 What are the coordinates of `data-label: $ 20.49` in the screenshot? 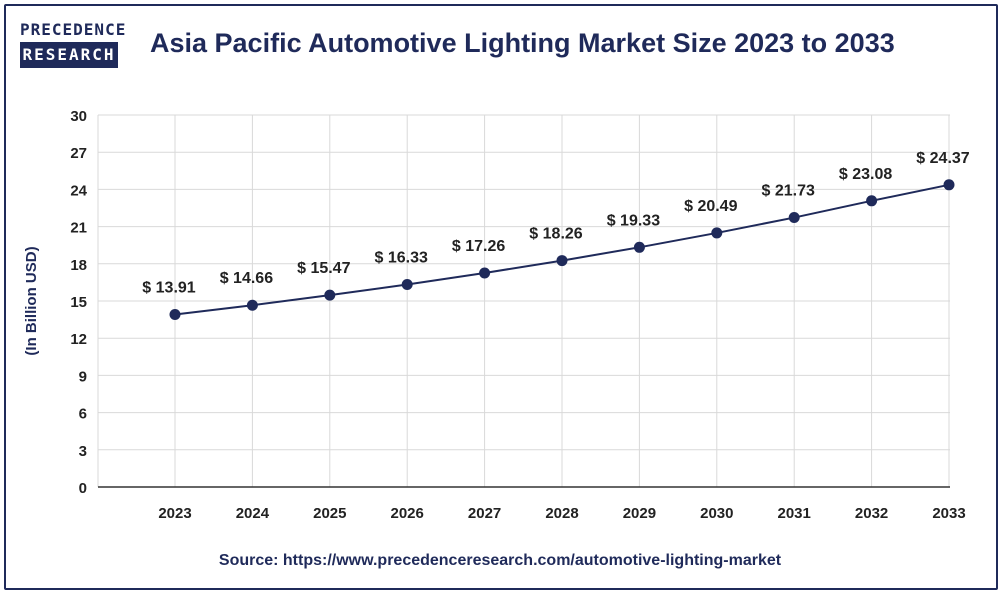 It's located at (710, 206).